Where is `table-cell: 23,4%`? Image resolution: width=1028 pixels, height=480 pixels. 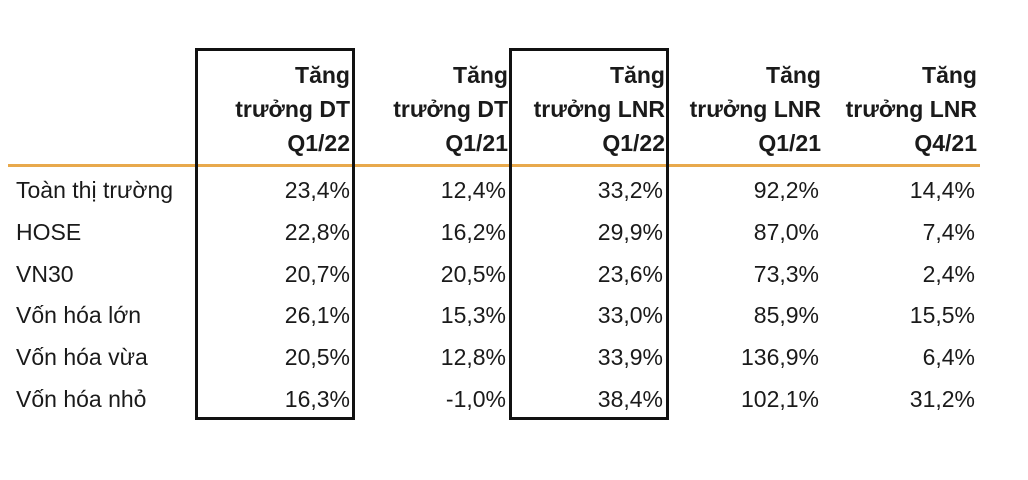
table-cell: 23,4% is located at coordinates (317, 190).